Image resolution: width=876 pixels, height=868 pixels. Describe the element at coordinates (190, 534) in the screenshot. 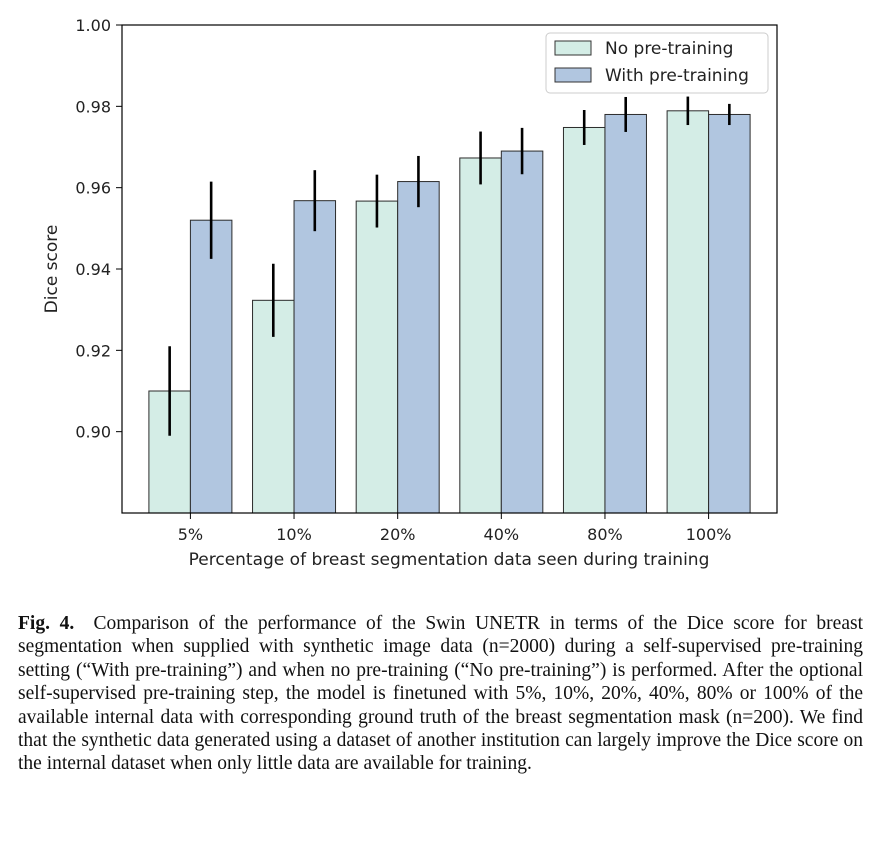

I see `x-tick-label-5: 5%` at that location.